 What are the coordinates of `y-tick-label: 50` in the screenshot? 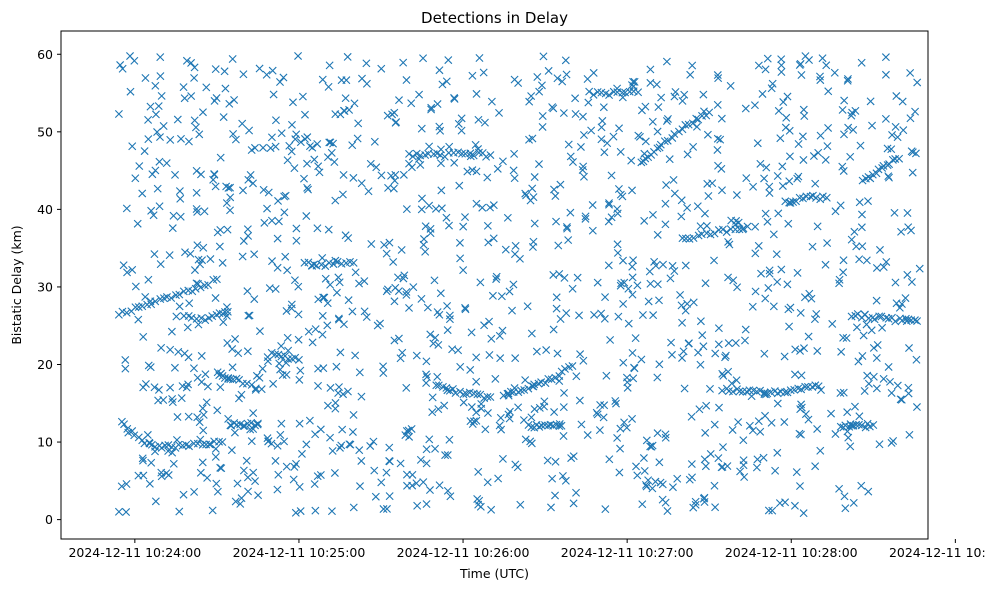 It's located at (45, 131).